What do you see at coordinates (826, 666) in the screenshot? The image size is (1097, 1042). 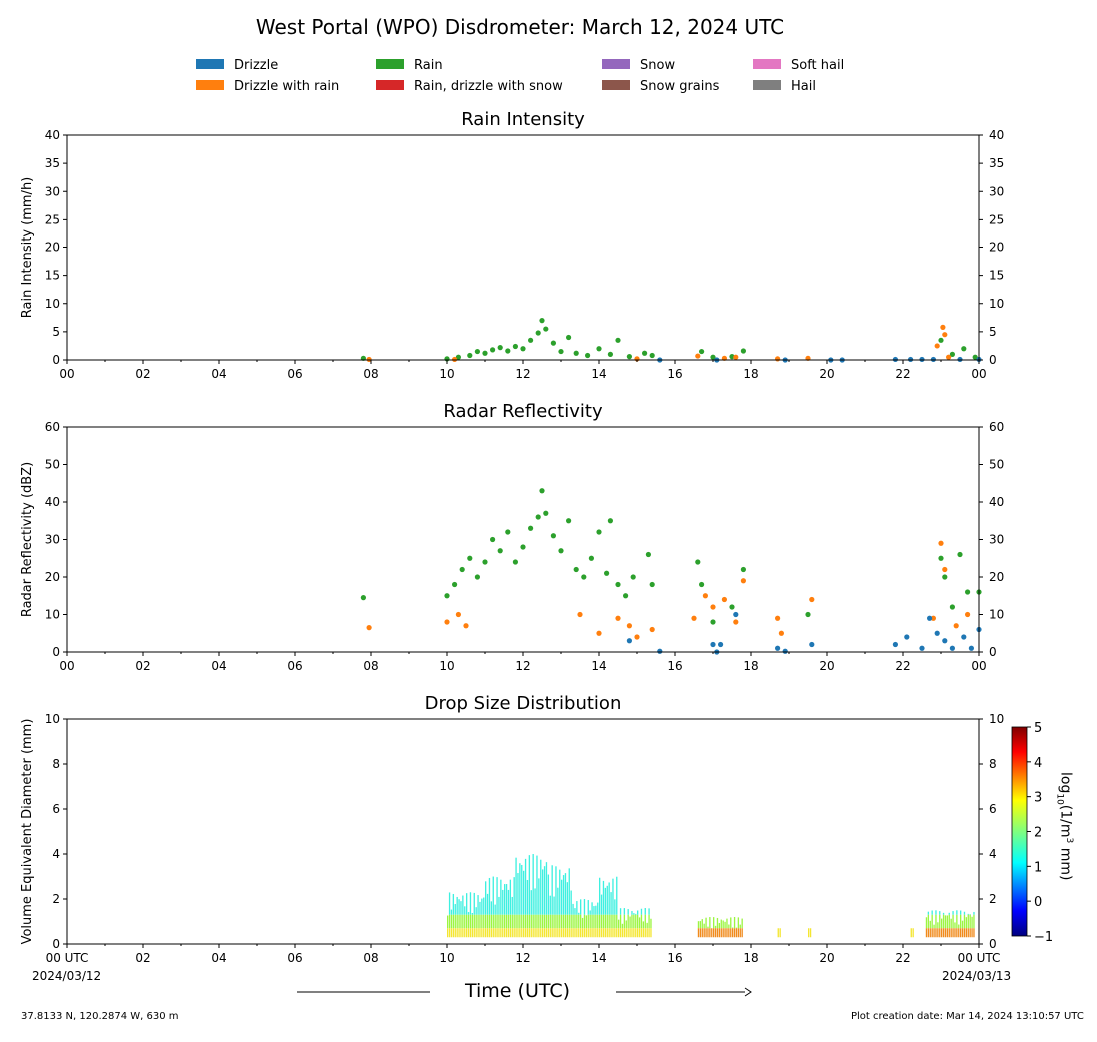 I see `x-tick-label: 20` at bounding box center [826, 666].